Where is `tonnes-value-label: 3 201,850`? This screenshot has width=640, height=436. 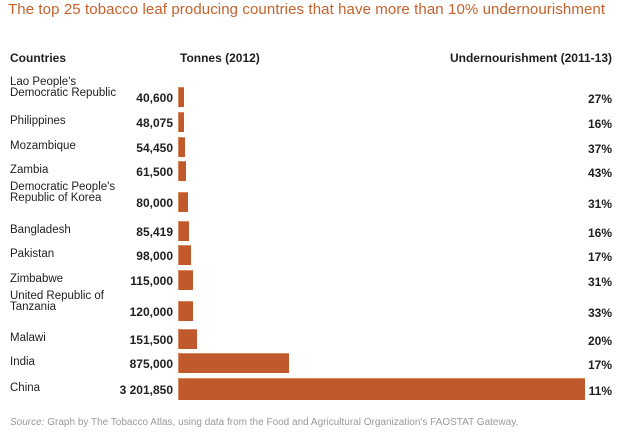
tonnes-value-label: 3 201,850 is located at coordinates (146, 390).